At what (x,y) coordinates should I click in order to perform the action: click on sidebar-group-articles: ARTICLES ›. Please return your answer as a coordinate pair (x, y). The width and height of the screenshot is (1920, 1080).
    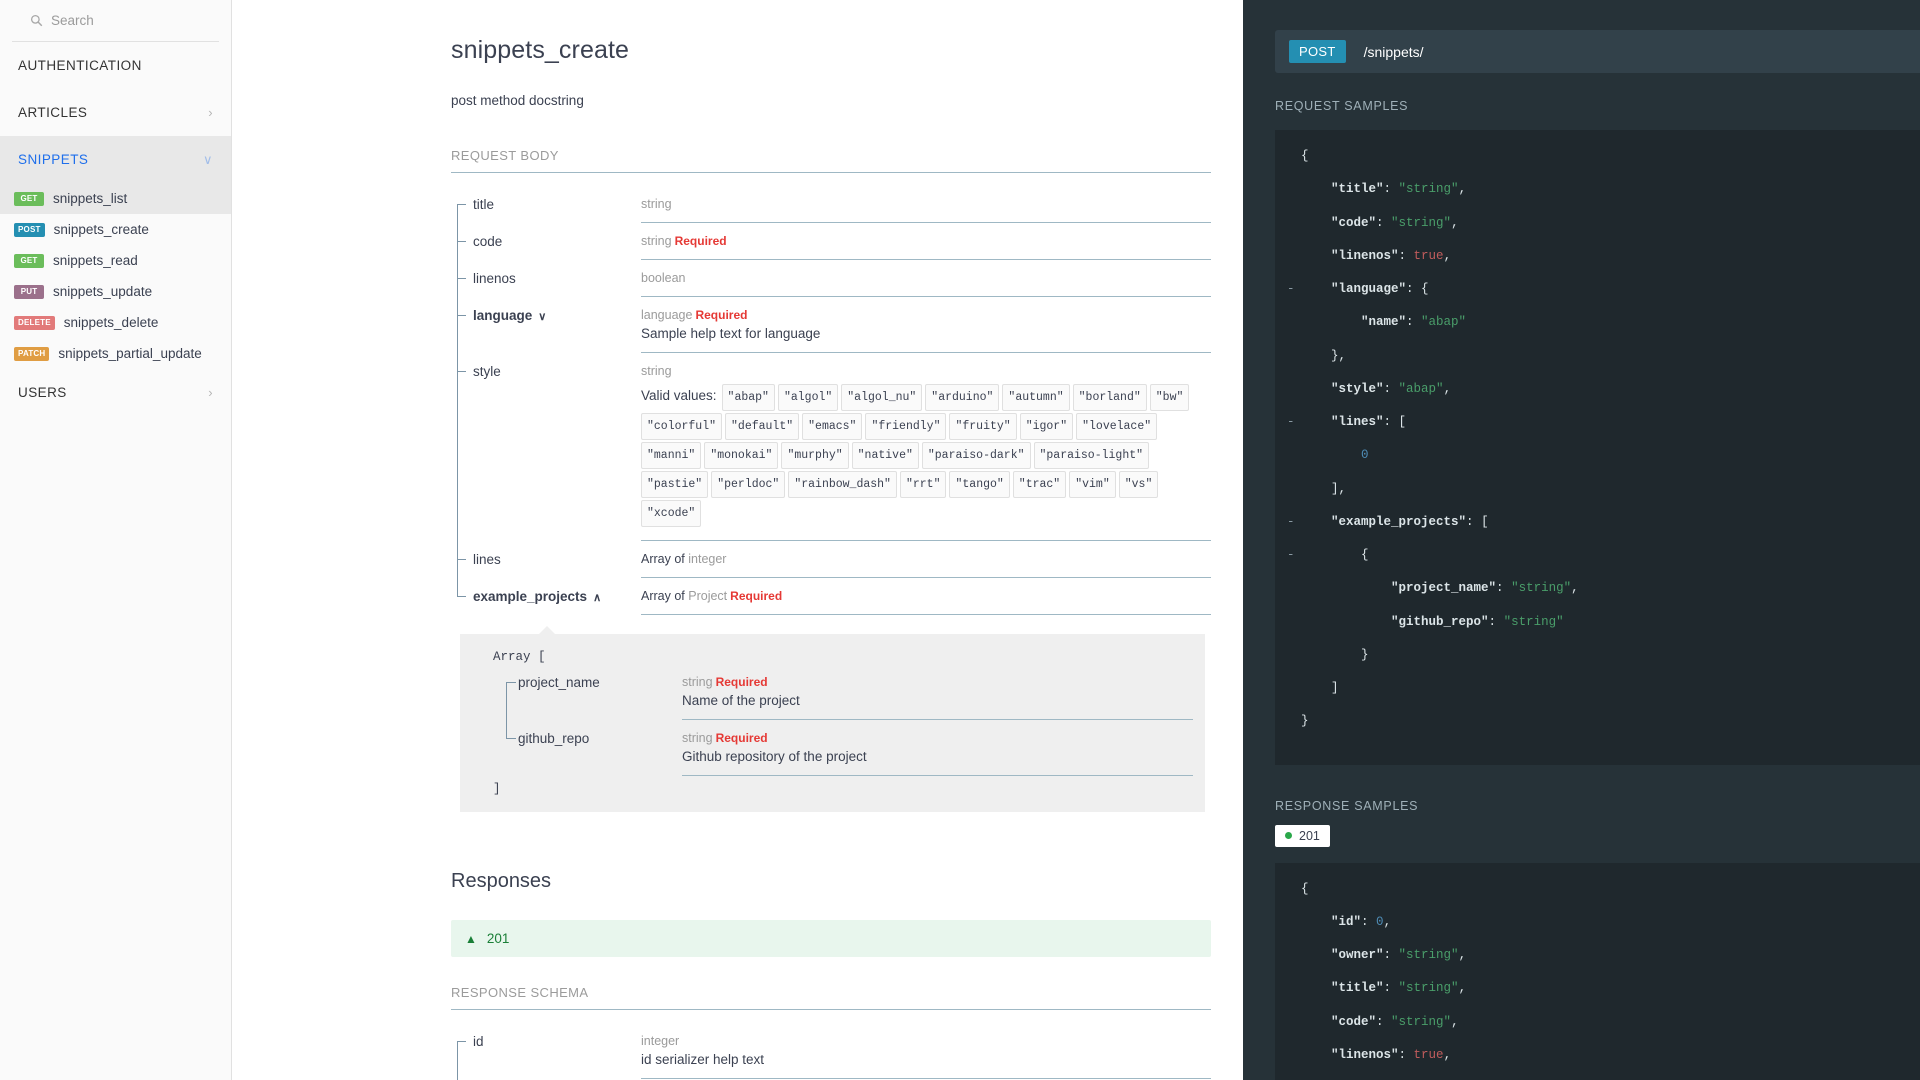
    Looking at the image, I should click on (115, 112).